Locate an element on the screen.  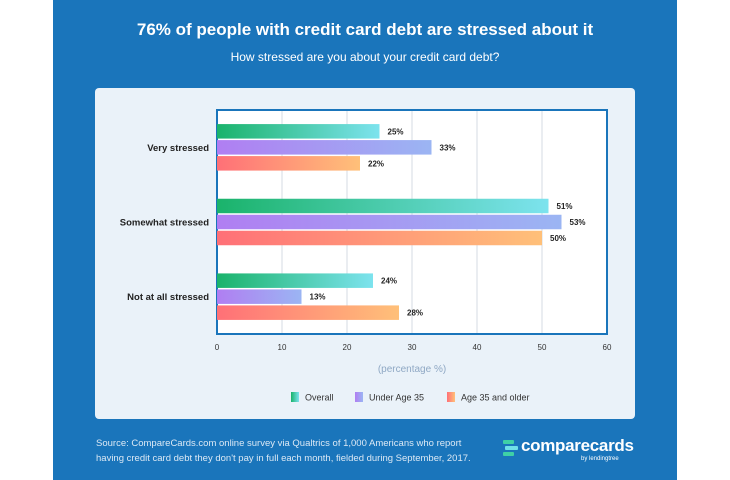
x-tick-label: 60 is located at coordinates (607, 347).